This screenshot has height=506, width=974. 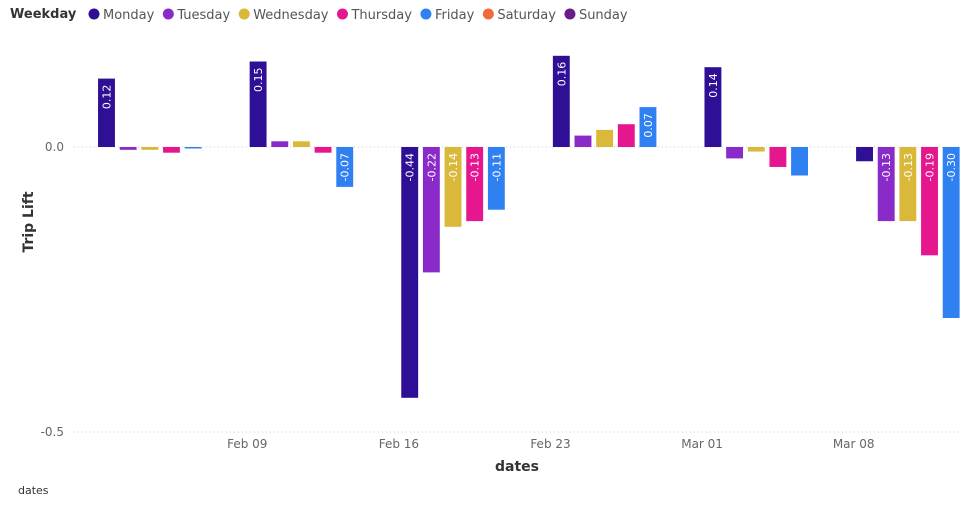 I want to click on y-tick-label: -0.5, so click(x=52, y=432).